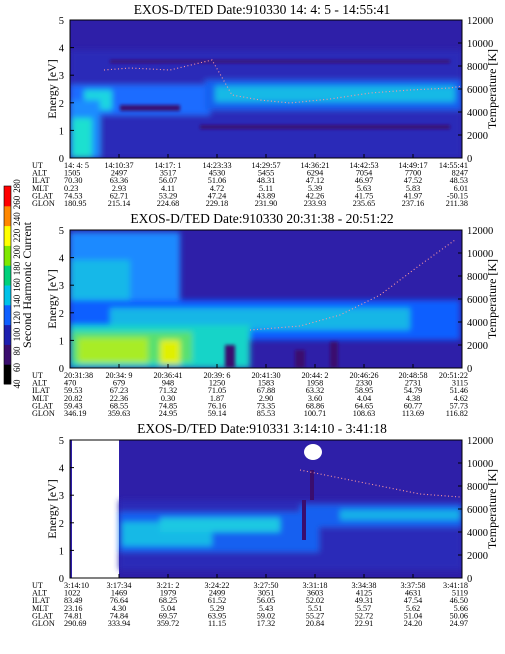 This screenshot has width=505, height=654. Describe the element at coordinates (76, 165) in the screenshot. I see `panel-1-ephemeris-value: 14: 4: 5` at that location.